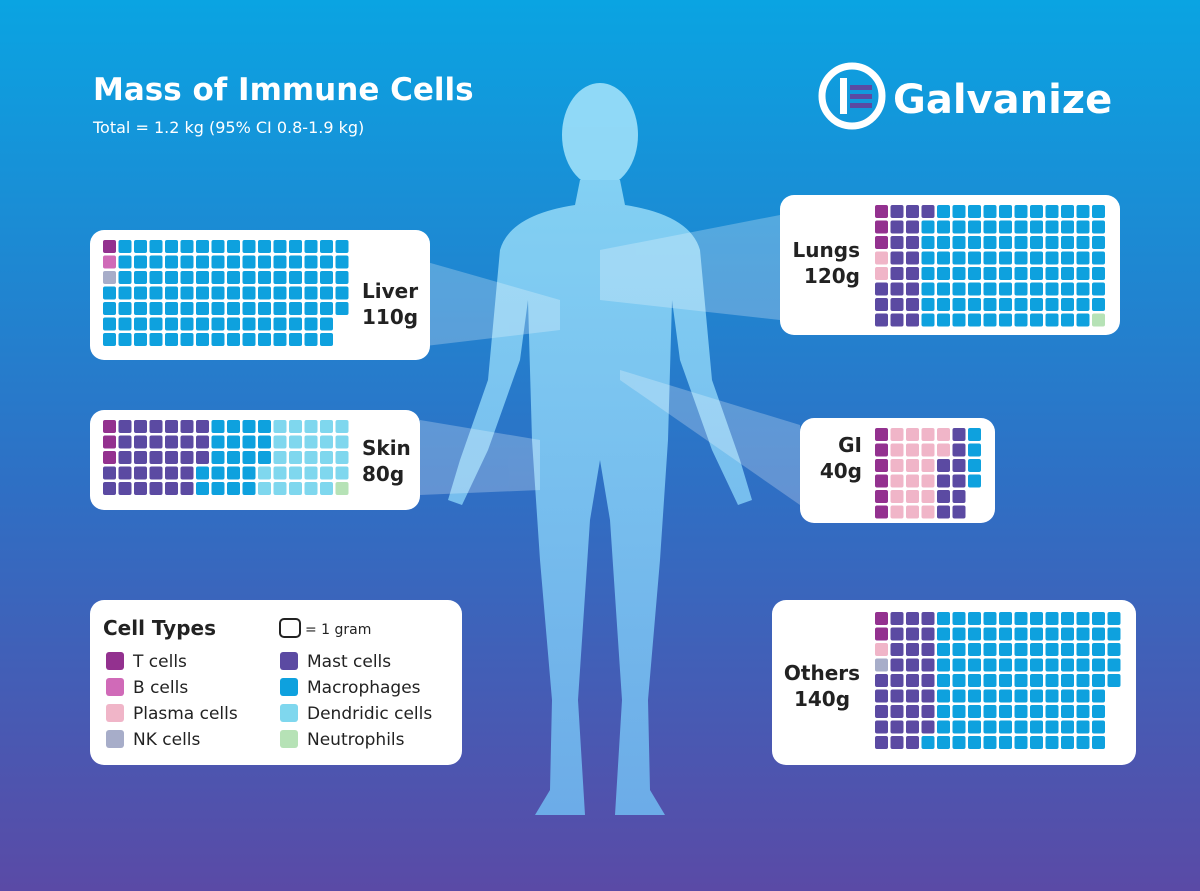 The height and width of the screenshot is (891, 1200). I want to click on legend-label: Dendridic cells, so click(369, 714).